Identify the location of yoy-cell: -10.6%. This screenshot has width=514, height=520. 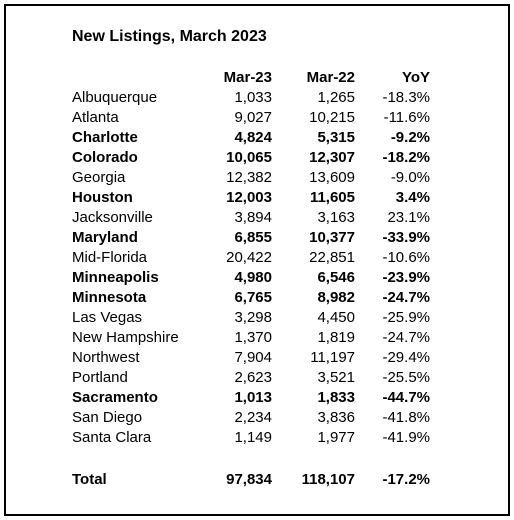
(406, 257).